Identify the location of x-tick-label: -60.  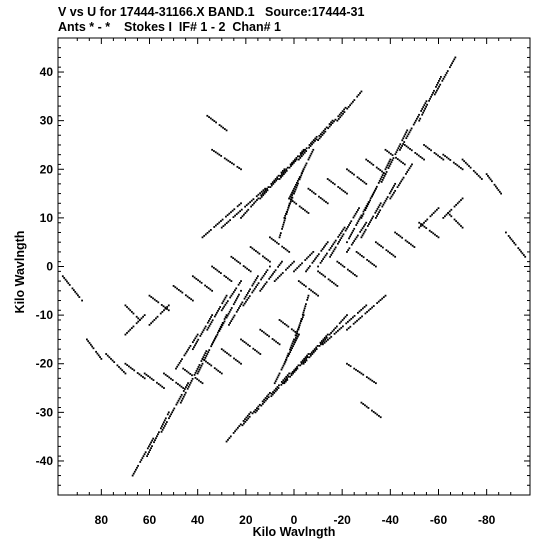
(439, 520).